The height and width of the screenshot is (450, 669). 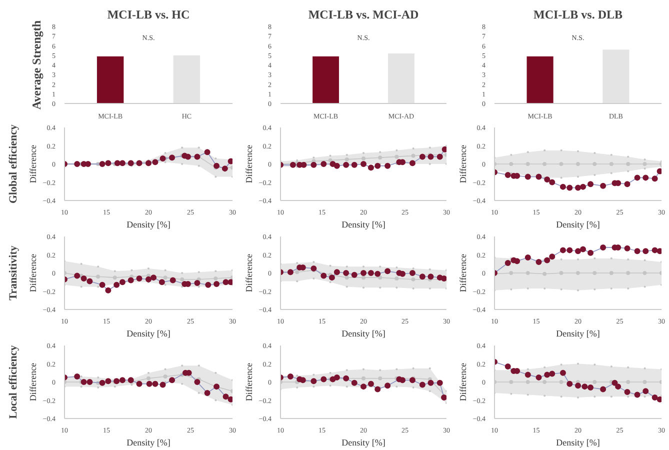 What do you see at coordinates (363, 15) in the screenshot?
I see `chart-title: MCI-LB vs. MCI-AD` at bounding box center [363, 15].